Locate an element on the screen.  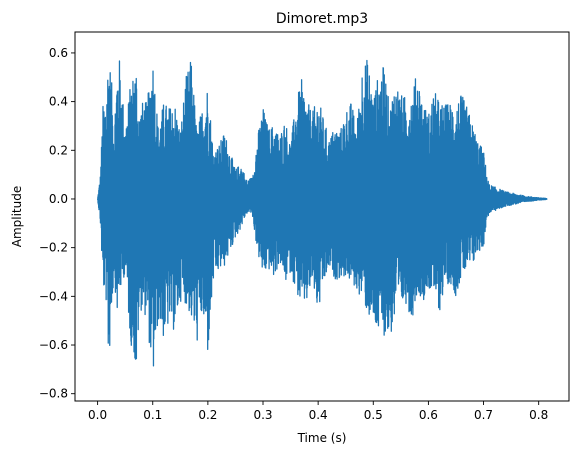
y-tick-label: −0.8 is located at coordinates (53, 394).